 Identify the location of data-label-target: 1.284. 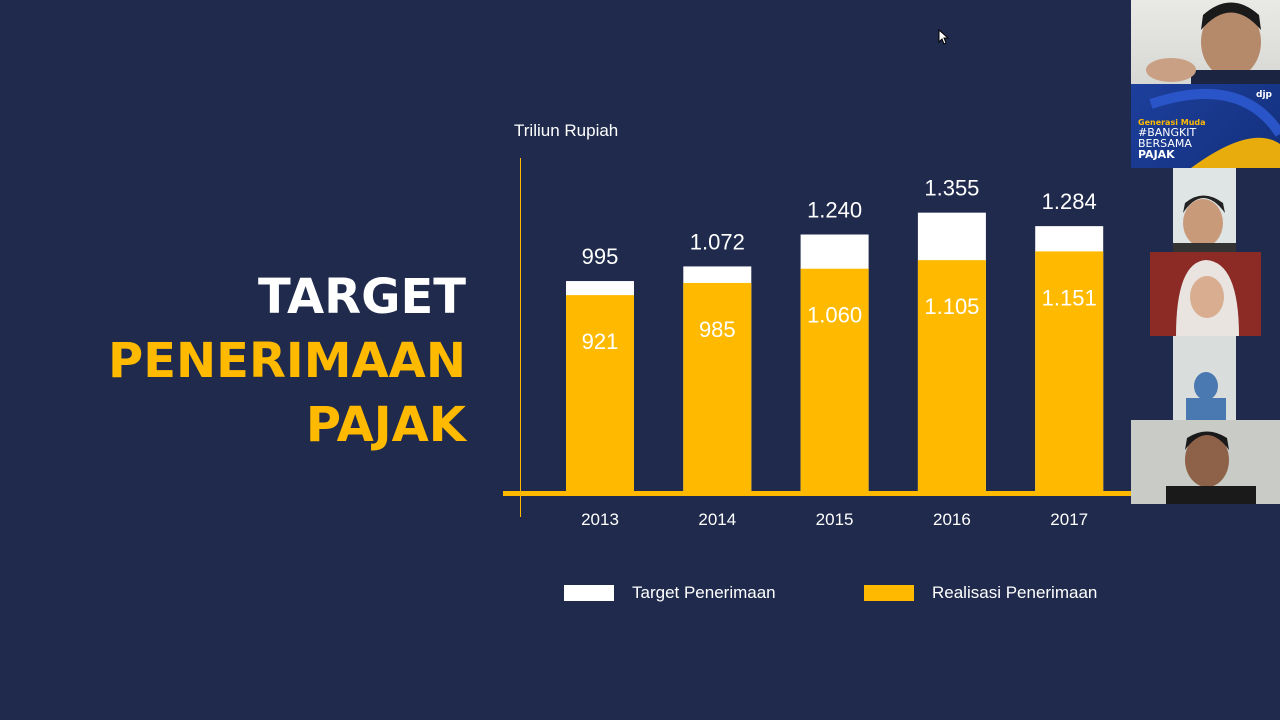
(1069, 201).